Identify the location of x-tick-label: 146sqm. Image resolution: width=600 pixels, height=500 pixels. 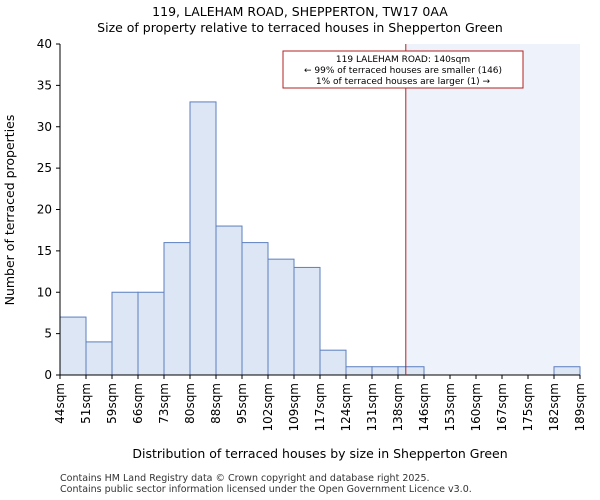
(424, 407).